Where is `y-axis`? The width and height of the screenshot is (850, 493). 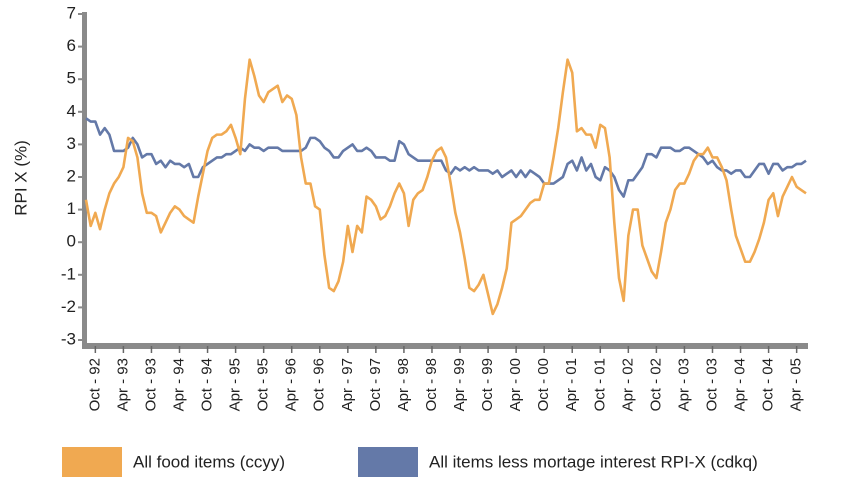 y-axis is located at coordinates (84, 180).